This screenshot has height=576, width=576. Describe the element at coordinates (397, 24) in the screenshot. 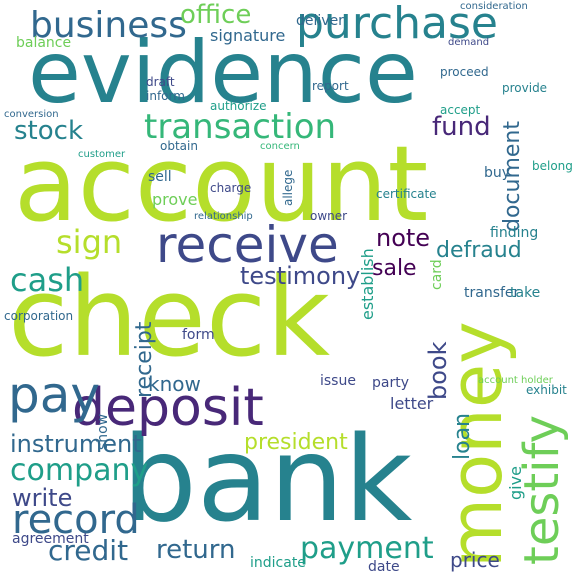

I see `word-receive: purchase` at that location.